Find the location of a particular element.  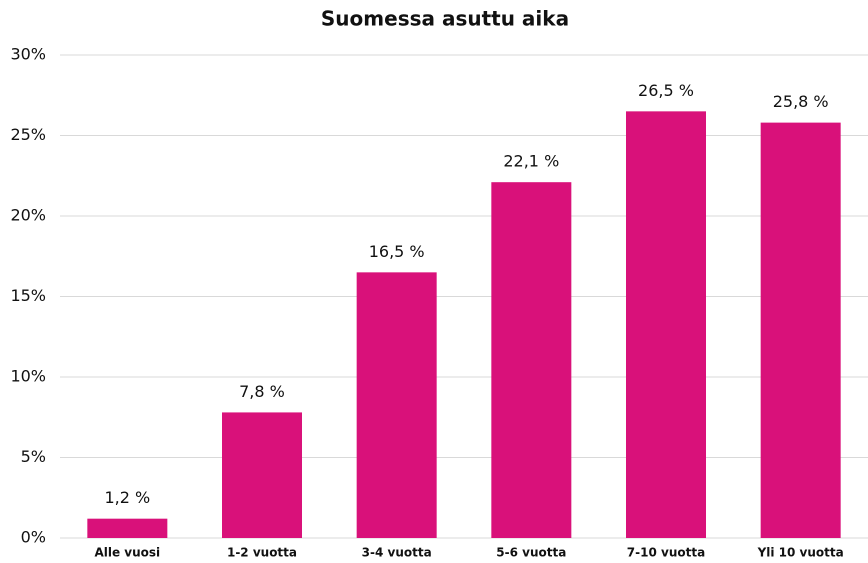

x-tick-label: Yli 10 vuotta is located at coordinates (800, 553).